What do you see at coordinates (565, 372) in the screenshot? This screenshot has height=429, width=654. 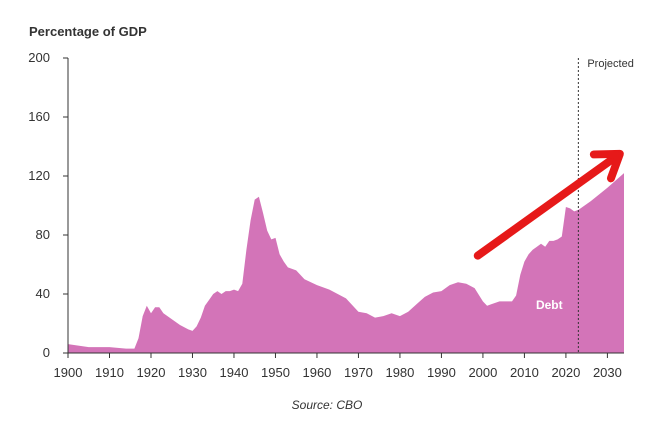 I see `x-tick-label: 2020` at bounding box center [565, 372].